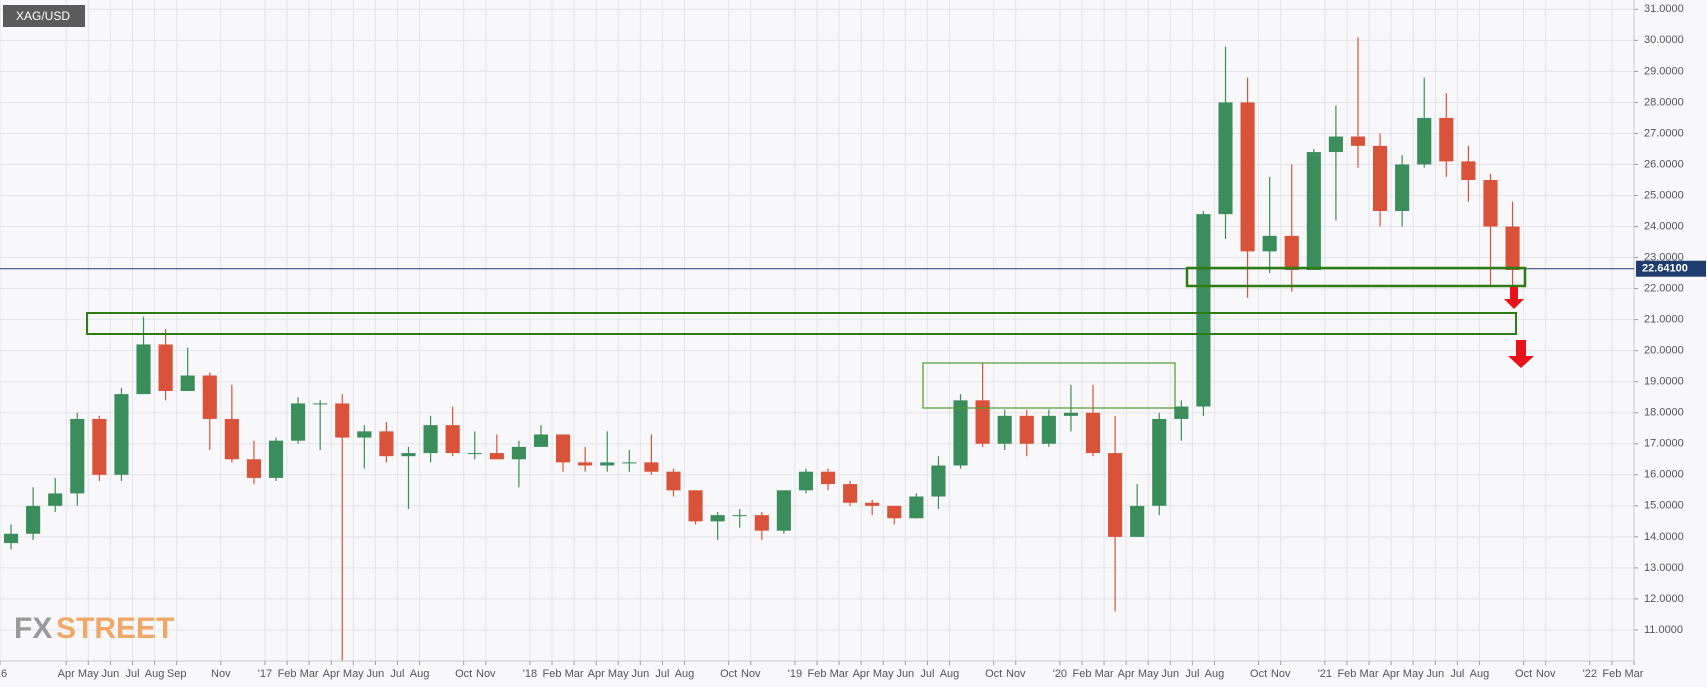 Image resolution: width=1707 pixels, height=687 pixels. I want to click on x-tick-label: Sep, so click(177, 674).